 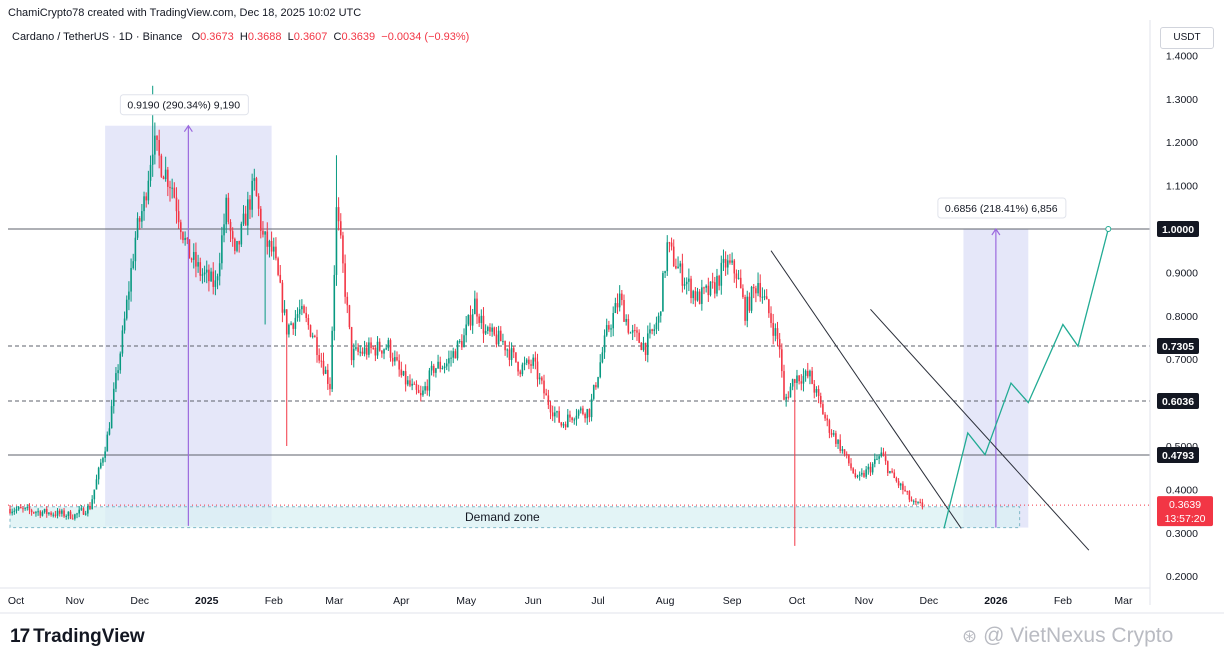 What do you see at coordinates (996, 601) in the screenshot?
I see `x-tick-label: 2026` at bounding box center [996, 601].